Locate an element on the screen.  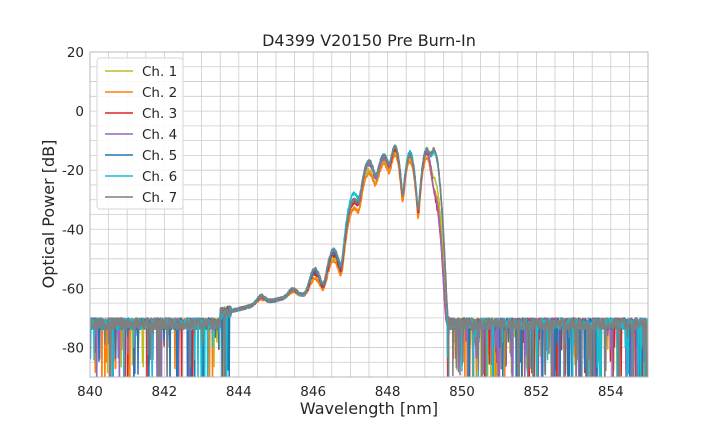
legend-label: Ch. 6 is located at coordinates (159, 177).